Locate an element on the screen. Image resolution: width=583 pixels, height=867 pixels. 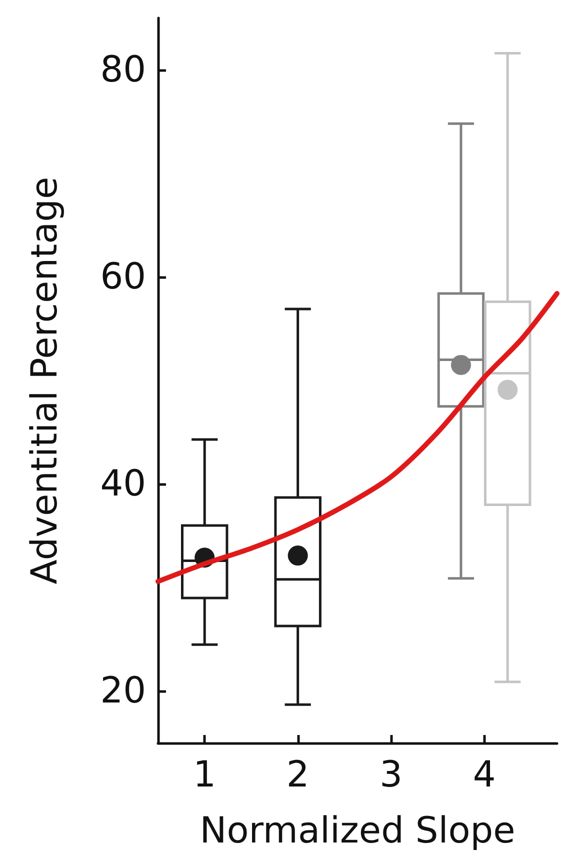
y-tick-label: 20 is located at coordinates (123, 691).